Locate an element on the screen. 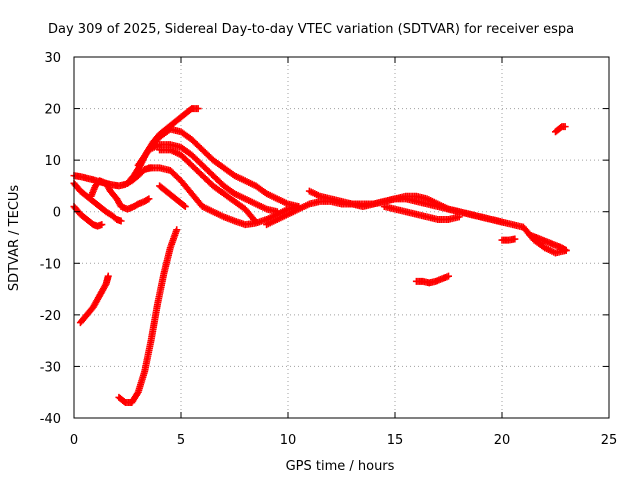 The height and width of the screenshot is (484, 640). x-tick-label: 25 is located at coordinates (609, 440).